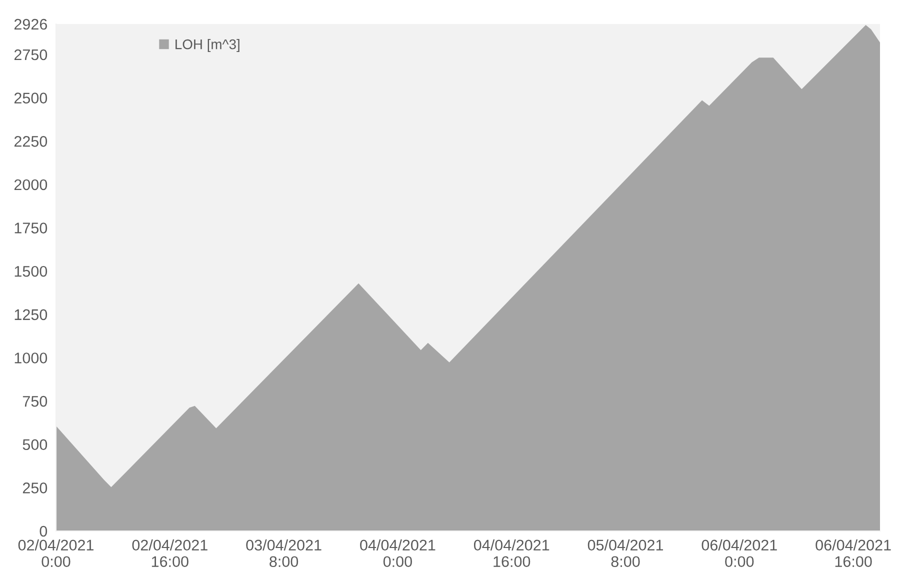 This screenshot has height=578, width=910. I want to click on y-tick-label: 1500, so click(31, 271).